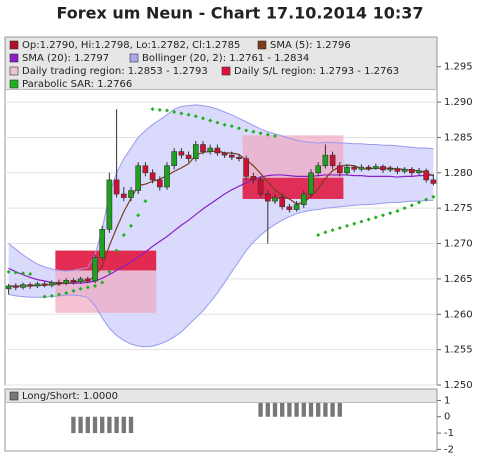  I want to click on y-tick-label: 1.275, so click(458, 208).